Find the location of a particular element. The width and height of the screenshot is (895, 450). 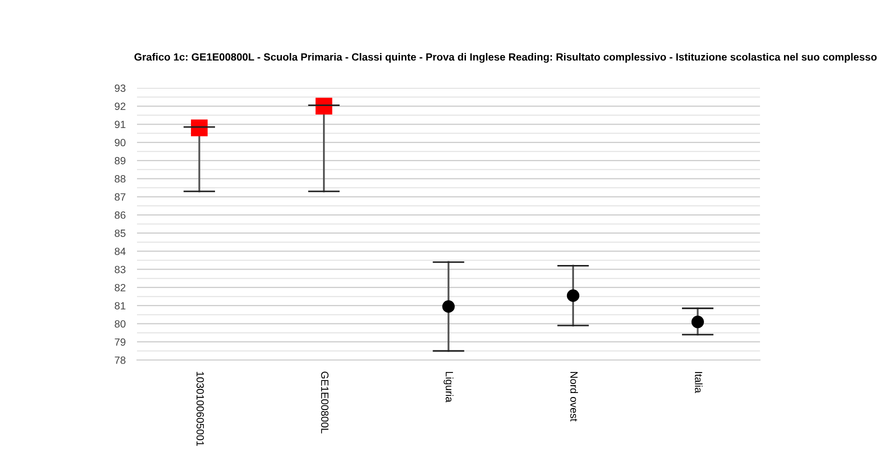

y-tick-label: 86 is located at coordinates (120, 215).